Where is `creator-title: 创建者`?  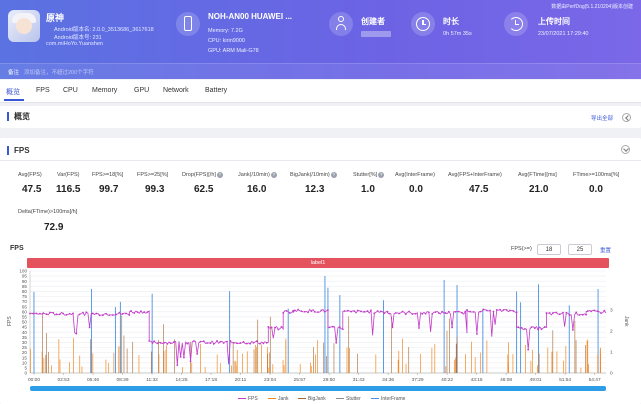
creator-title: 创建者 is located at coordinates (373, 21).